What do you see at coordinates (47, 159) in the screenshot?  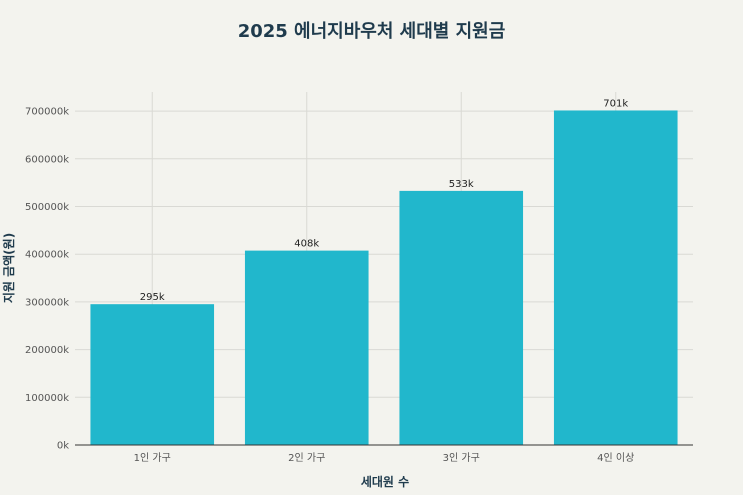 I see `y-tick-label: 600000k` at bounding box center [47, 159].